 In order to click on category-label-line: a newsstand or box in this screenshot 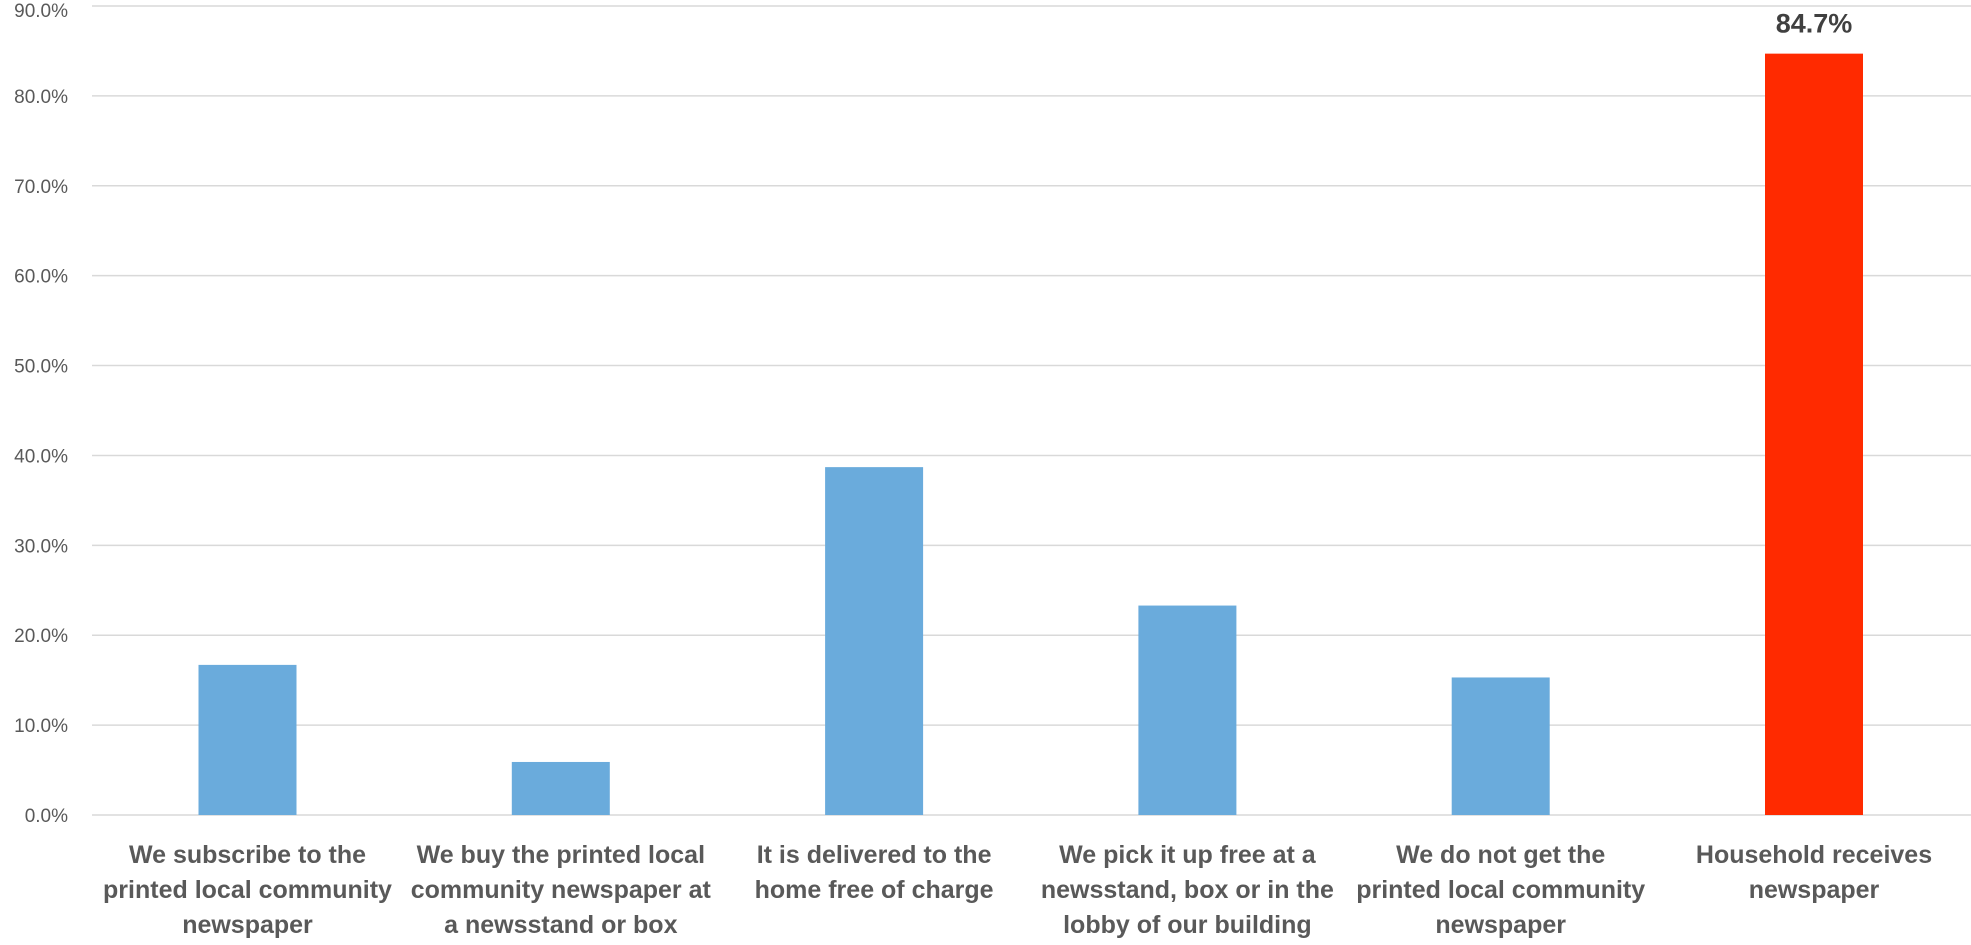, I will do `click(560, 925)`.